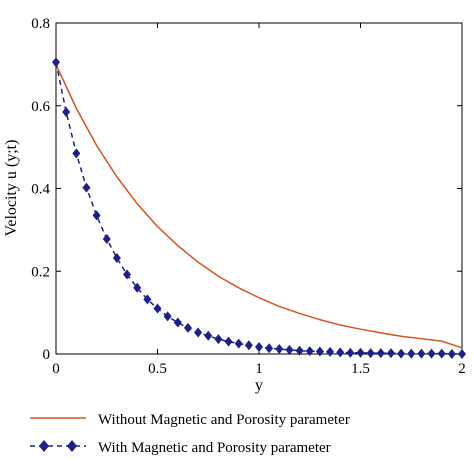  Describe the element at coordinates (214, 448) in the screenshot. I see `legend-label-with: With Magnetic and Porosity parameter` at that location.